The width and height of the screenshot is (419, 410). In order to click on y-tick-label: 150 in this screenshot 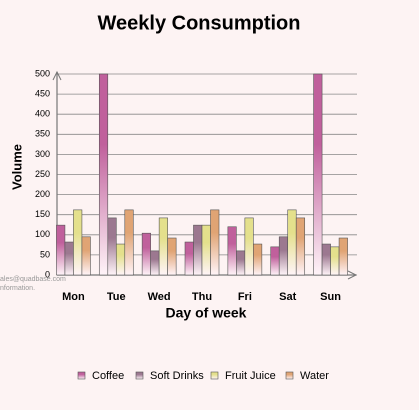, I will do `click(42, 214)`.